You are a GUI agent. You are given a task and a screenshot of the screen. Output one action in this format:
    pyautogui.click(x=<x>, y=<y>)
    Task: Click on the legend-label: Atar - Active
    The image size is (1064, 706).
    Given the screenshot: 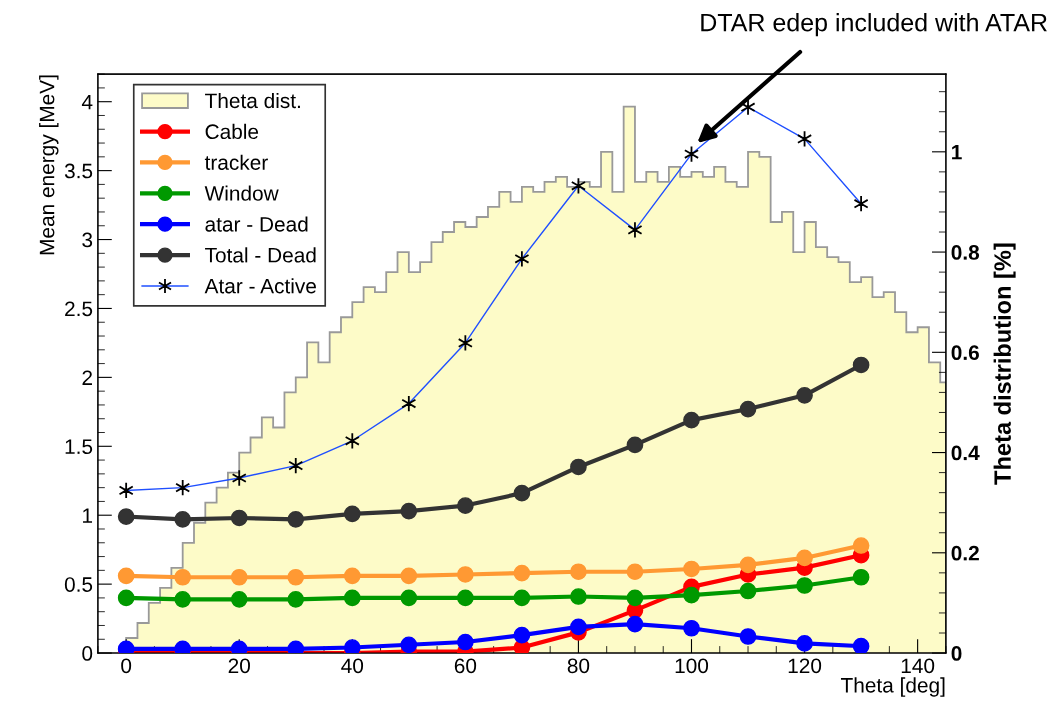 What is the action you would take?
    pyautogui.click(x=260, y=286)
    